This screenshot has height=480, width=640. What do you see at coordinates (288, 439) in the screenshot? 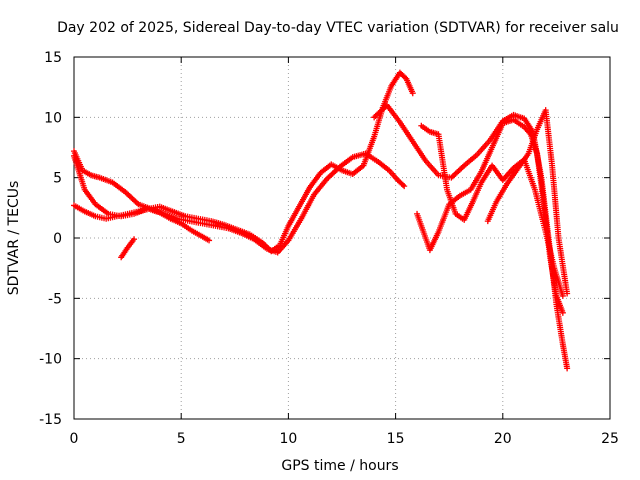
I see `x-tick-label: 10` at bounding box center [288, 439].